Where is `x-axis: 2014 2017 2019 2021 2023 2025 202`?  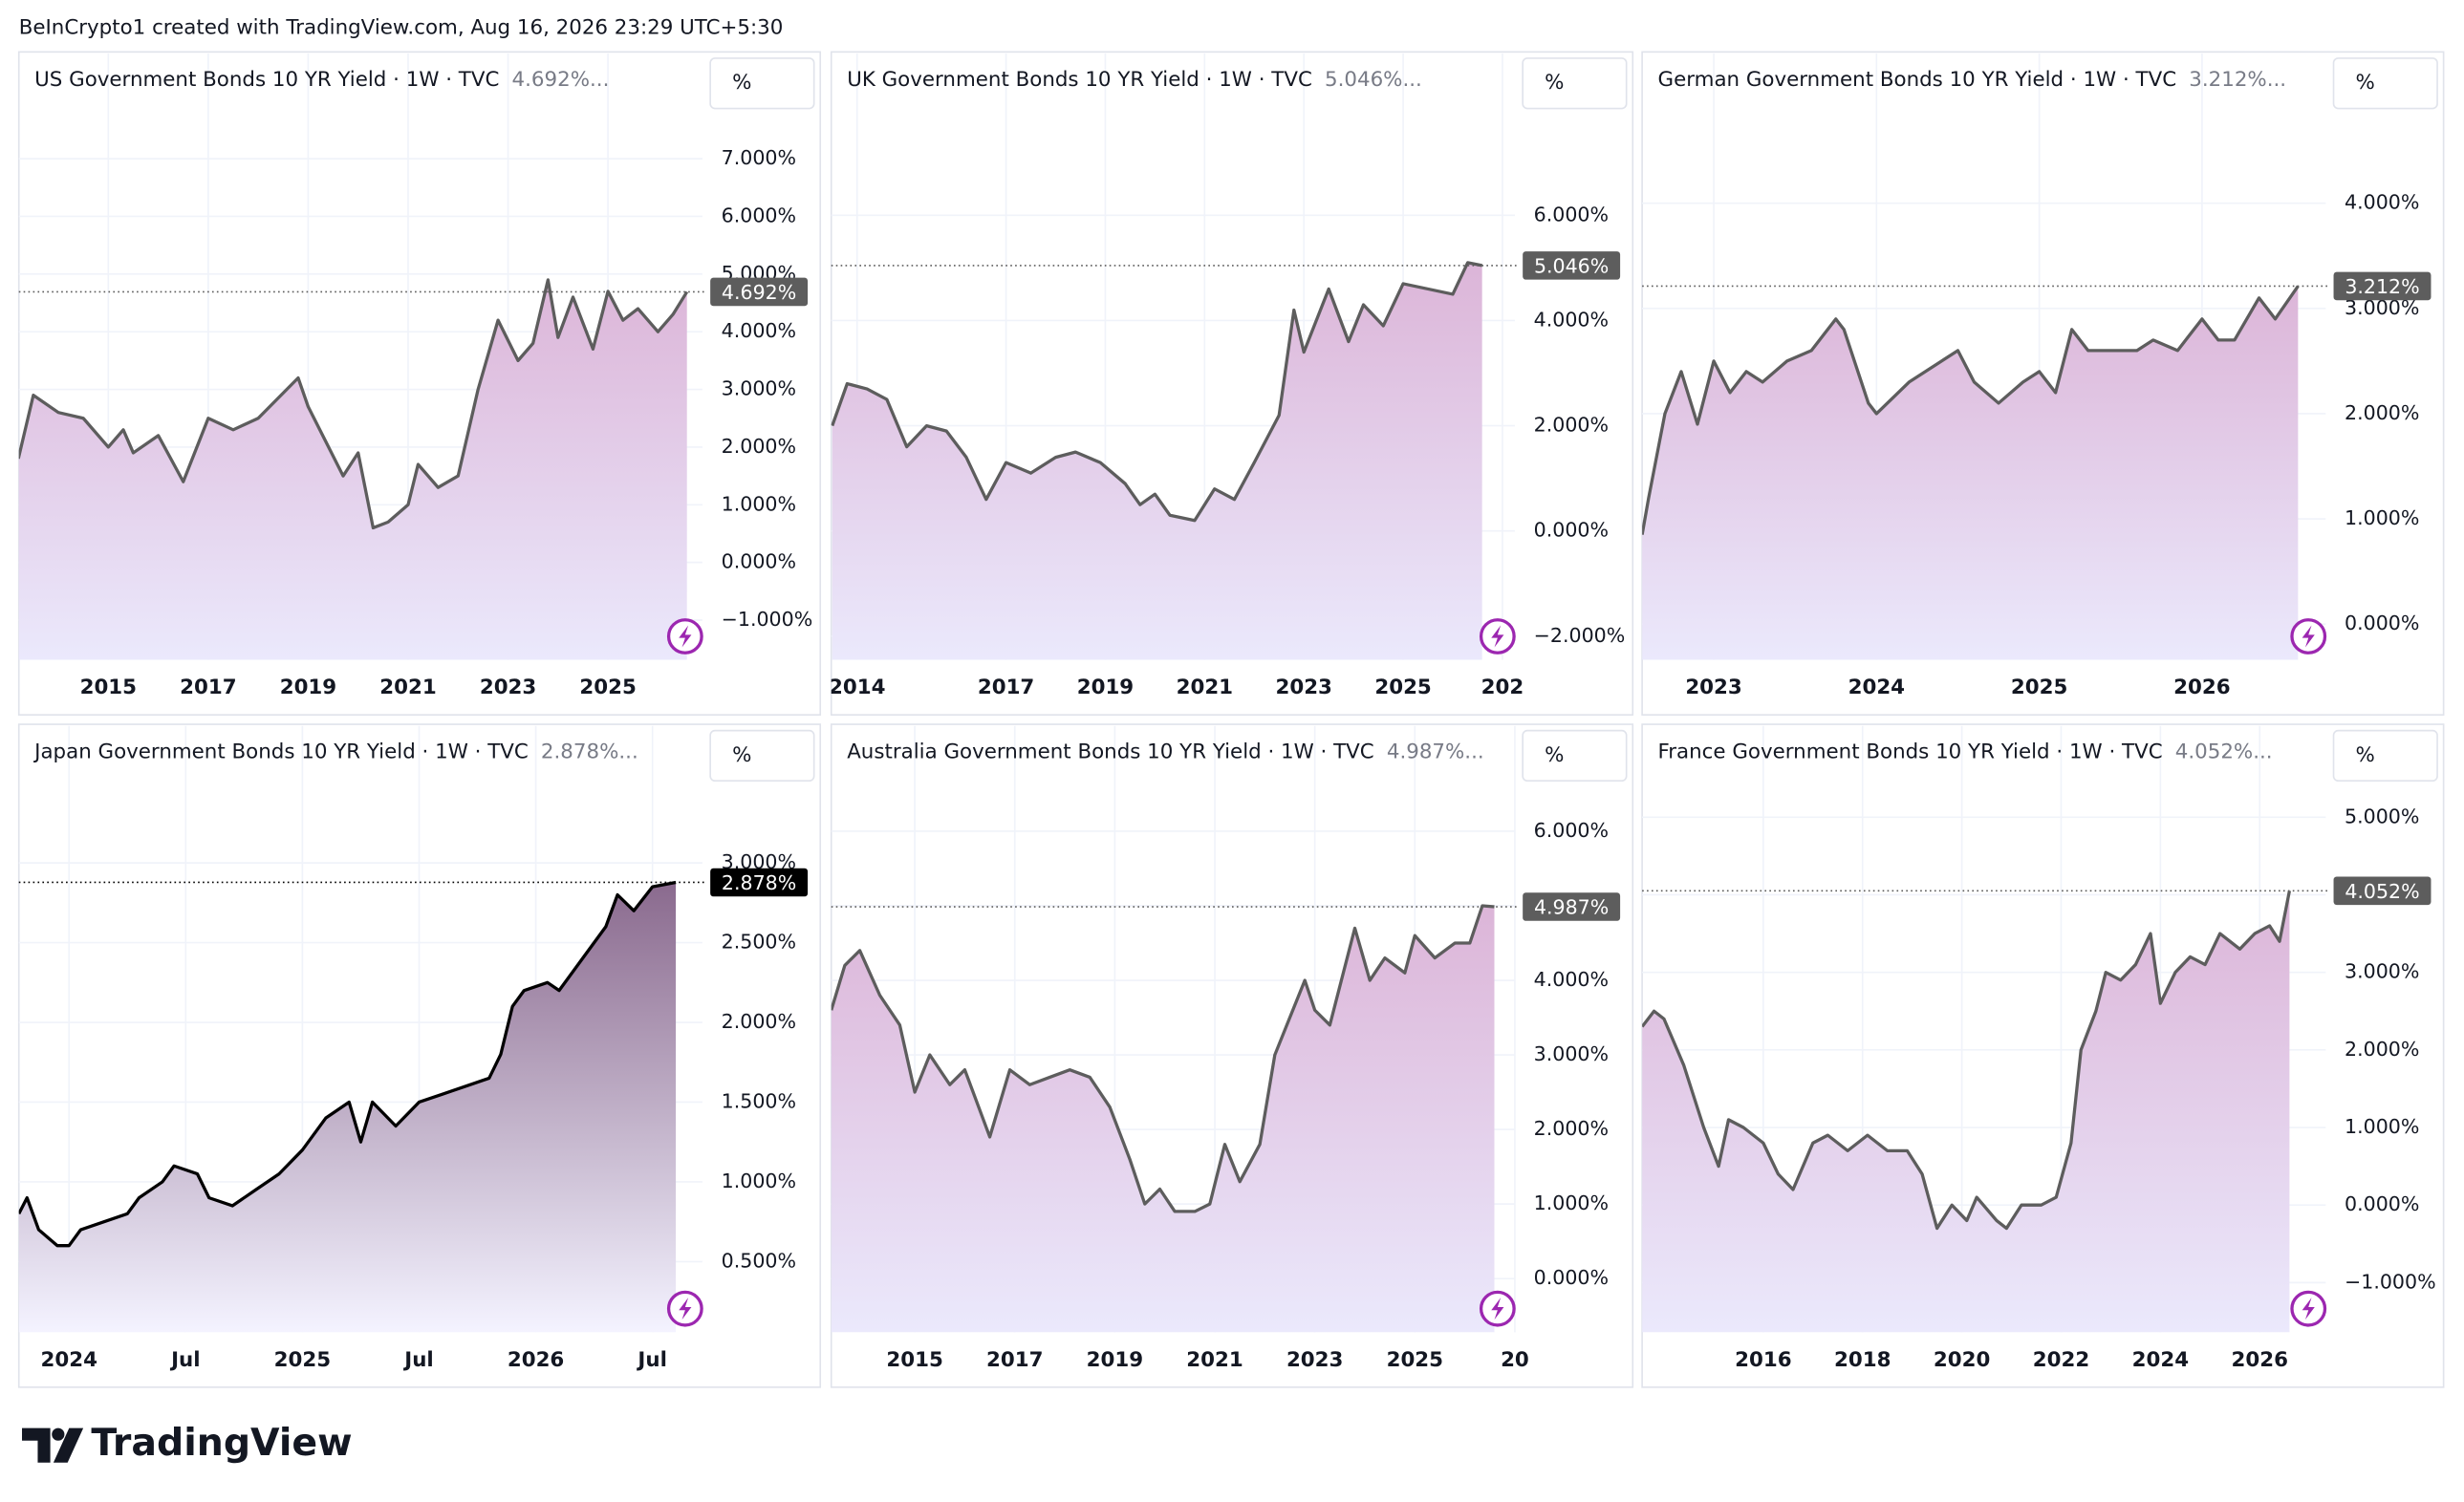 x-axis: 2014 2017 2019 2021 2023 2025 202 is located at coordinates (1178, 687).